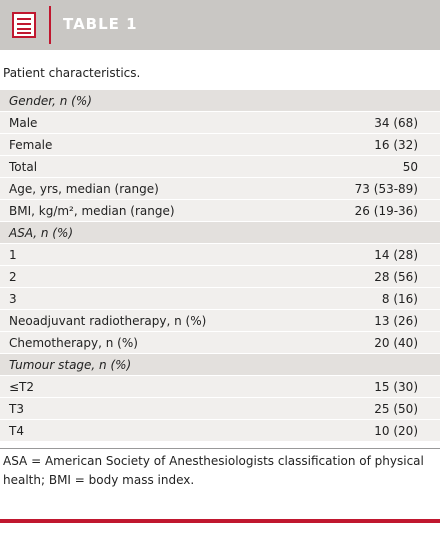  I want to click on row-value: 8 (16), so click(399, 298).